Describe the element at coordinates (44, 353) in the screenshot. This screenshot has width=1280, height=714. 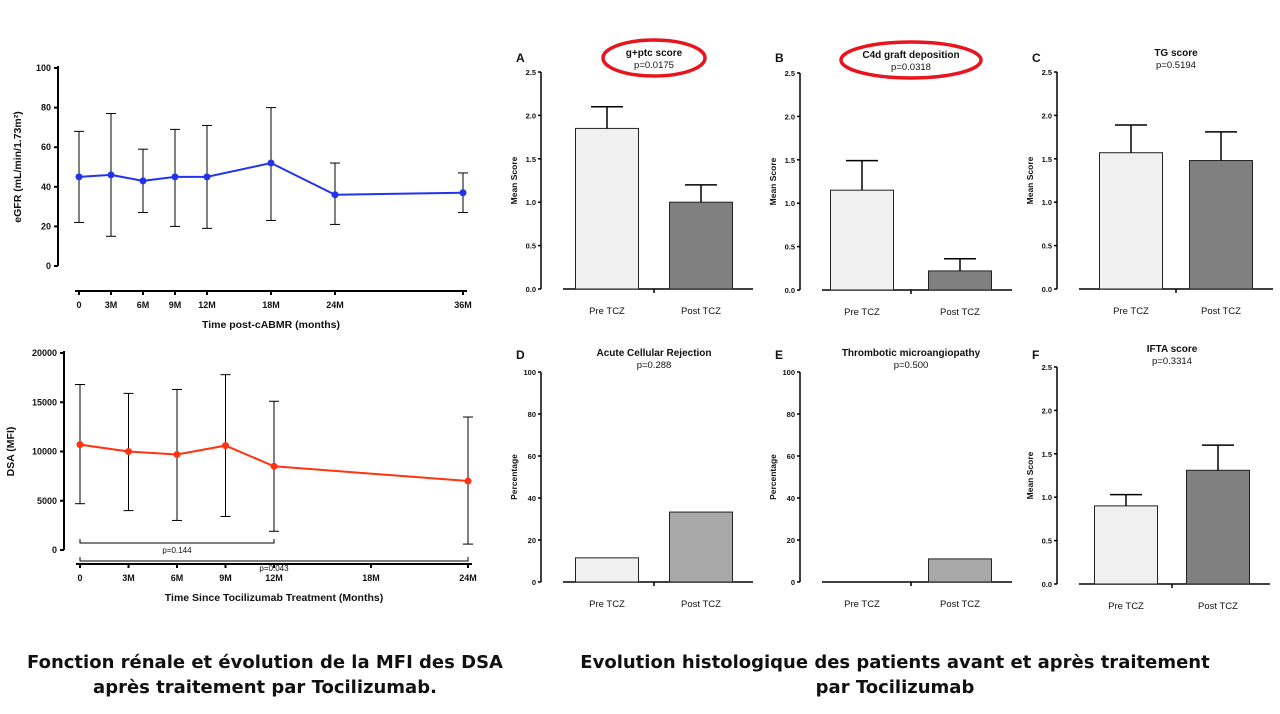
I see `dsa-y-tick-label: 20000` at that location.